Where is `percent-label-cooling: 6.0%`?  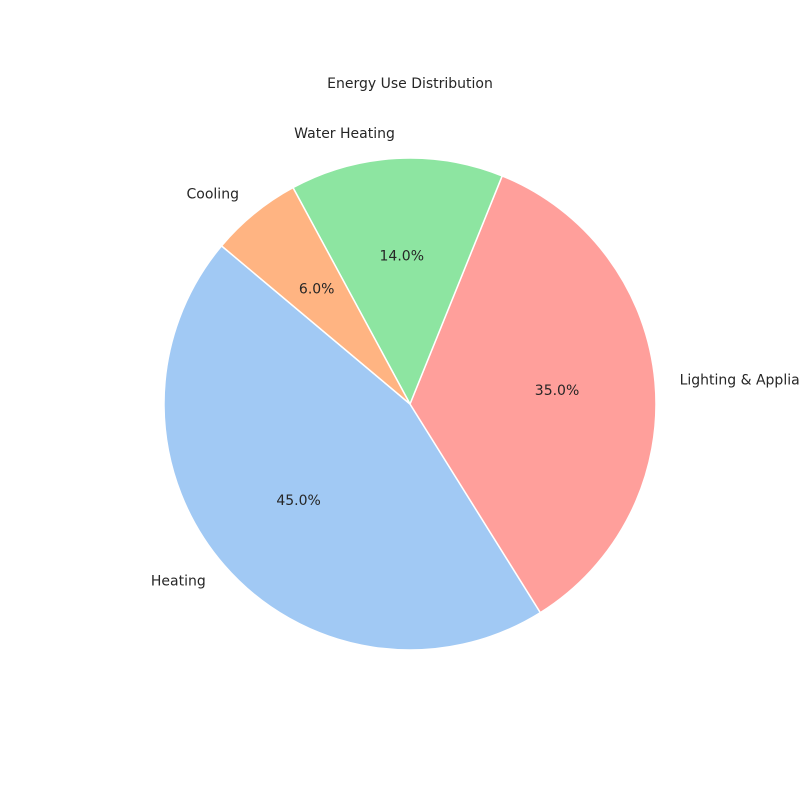 percent-label-cooling: 6.0% is located at coordinates (317, 290).